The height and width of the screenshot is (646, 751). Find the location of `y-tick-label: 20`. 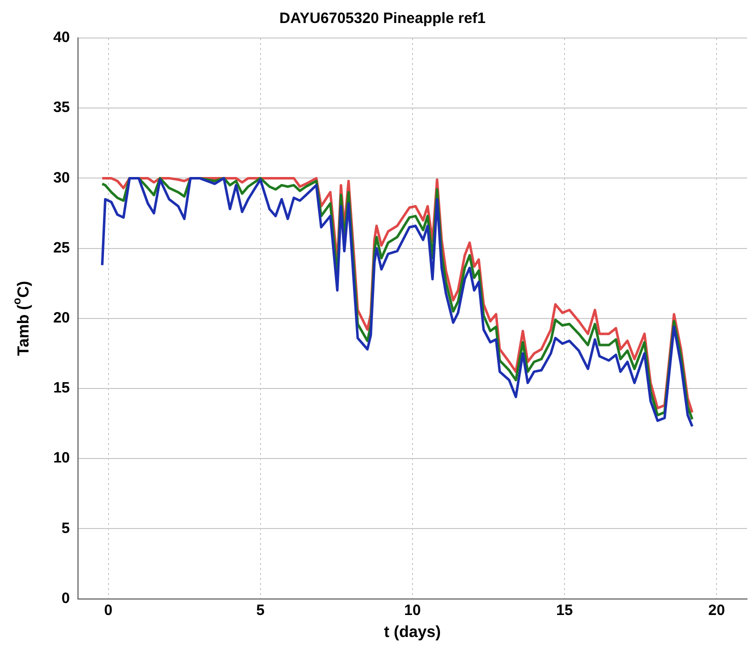

y-tick-label: 20 is located at coordinates (61, 318).